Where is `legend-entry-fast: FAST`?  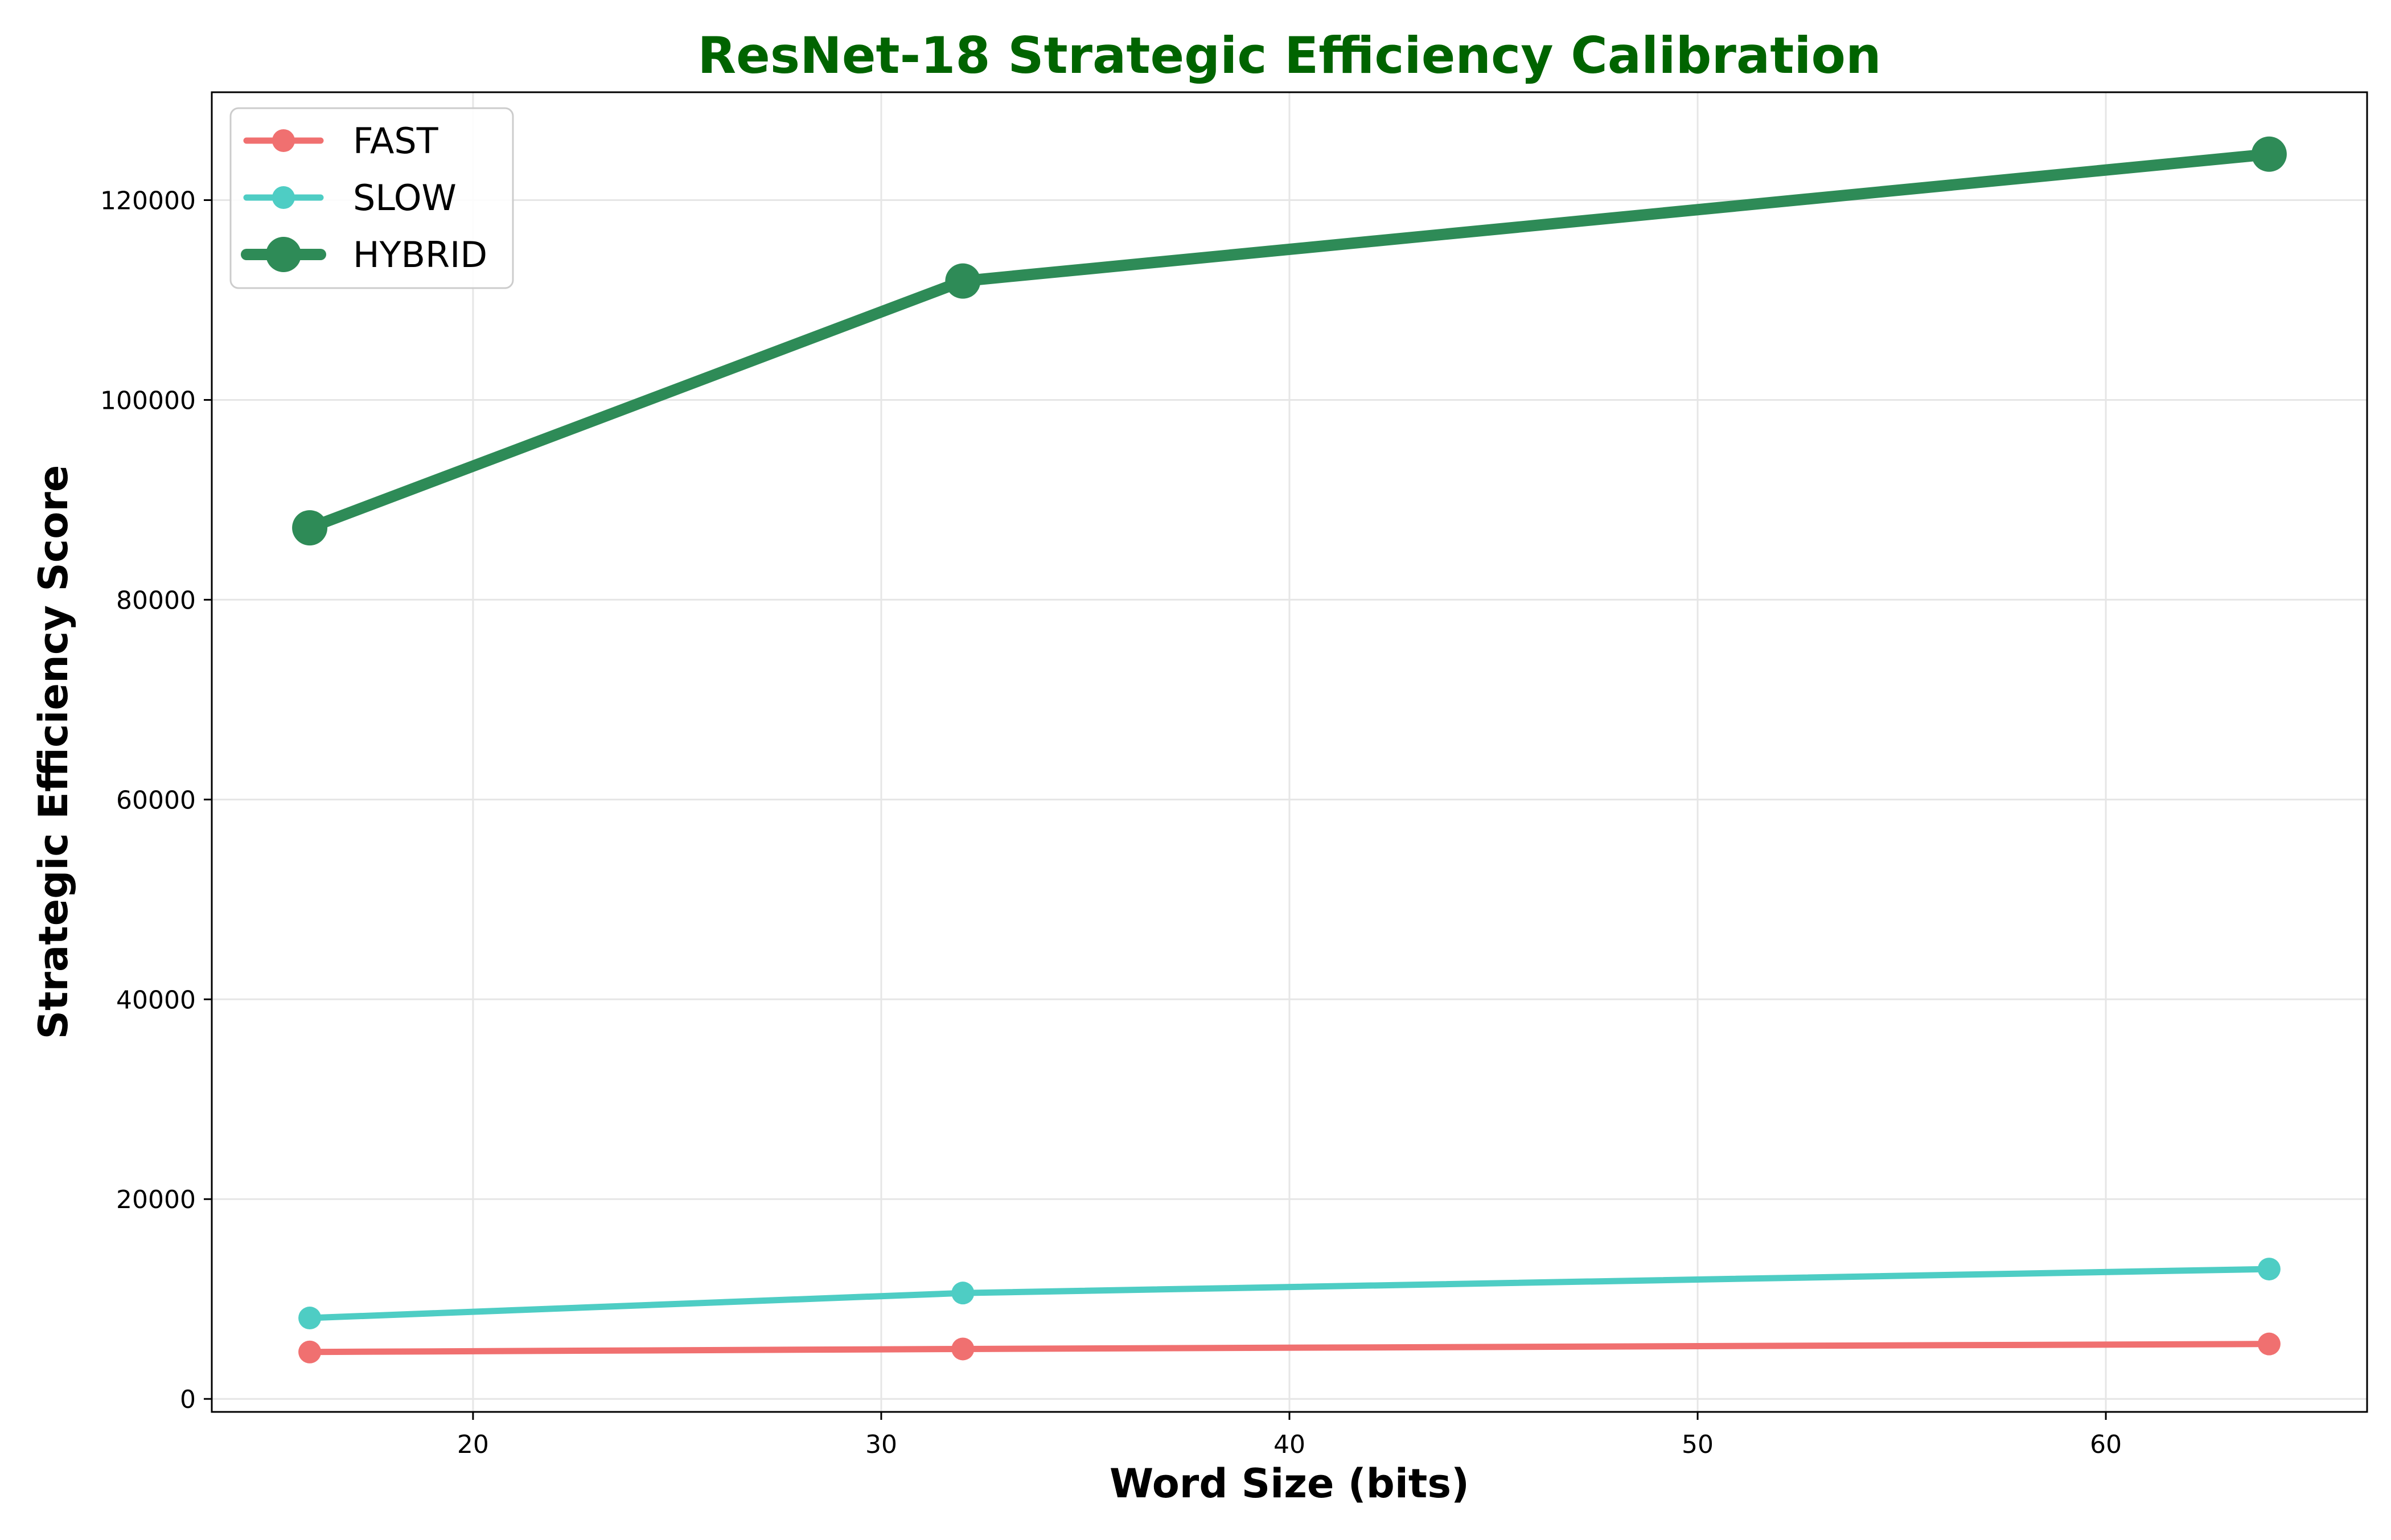 legend-entry-fast: FAST is located at coordinates (341, 141).